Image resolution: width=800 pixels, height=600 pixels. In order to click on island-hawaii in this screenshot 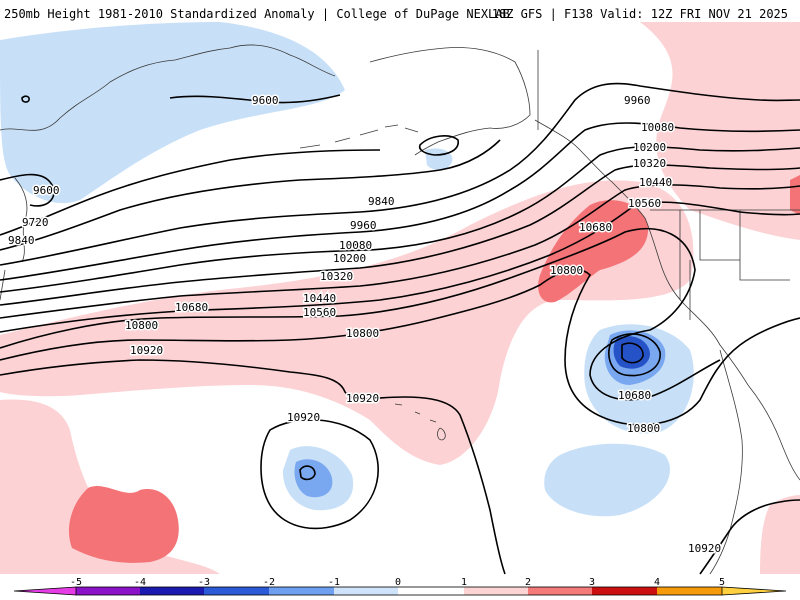, I will do `click(420, 422)`.